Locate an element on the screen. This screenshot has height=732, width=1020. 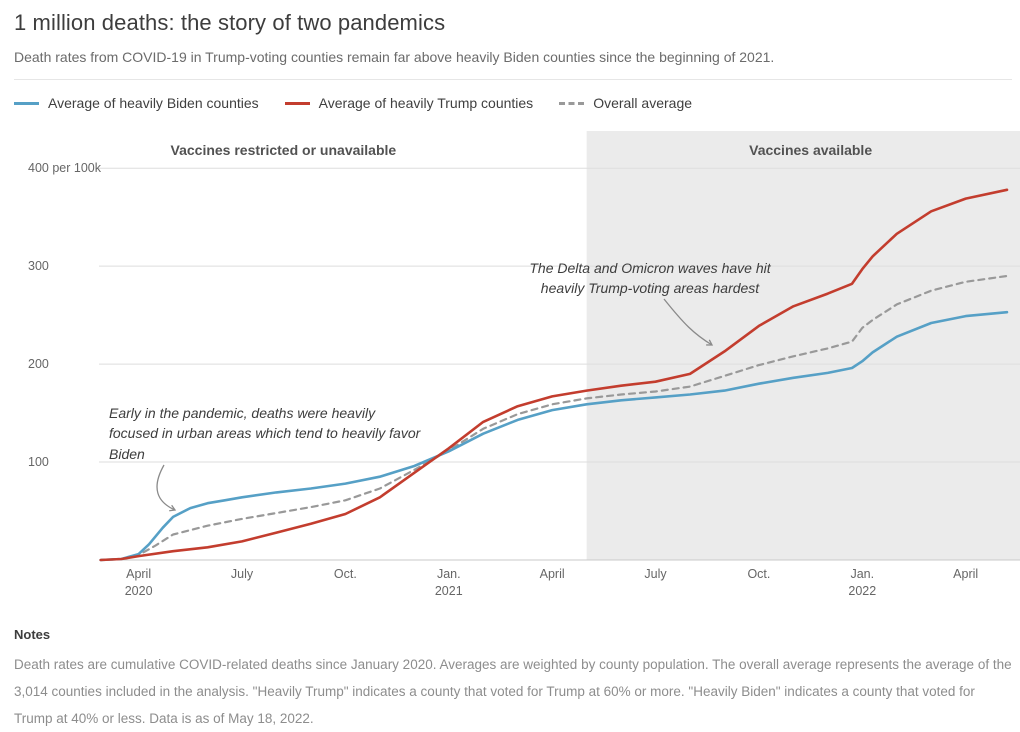
legend-swatch-overall is located at coordinates (572, 103).